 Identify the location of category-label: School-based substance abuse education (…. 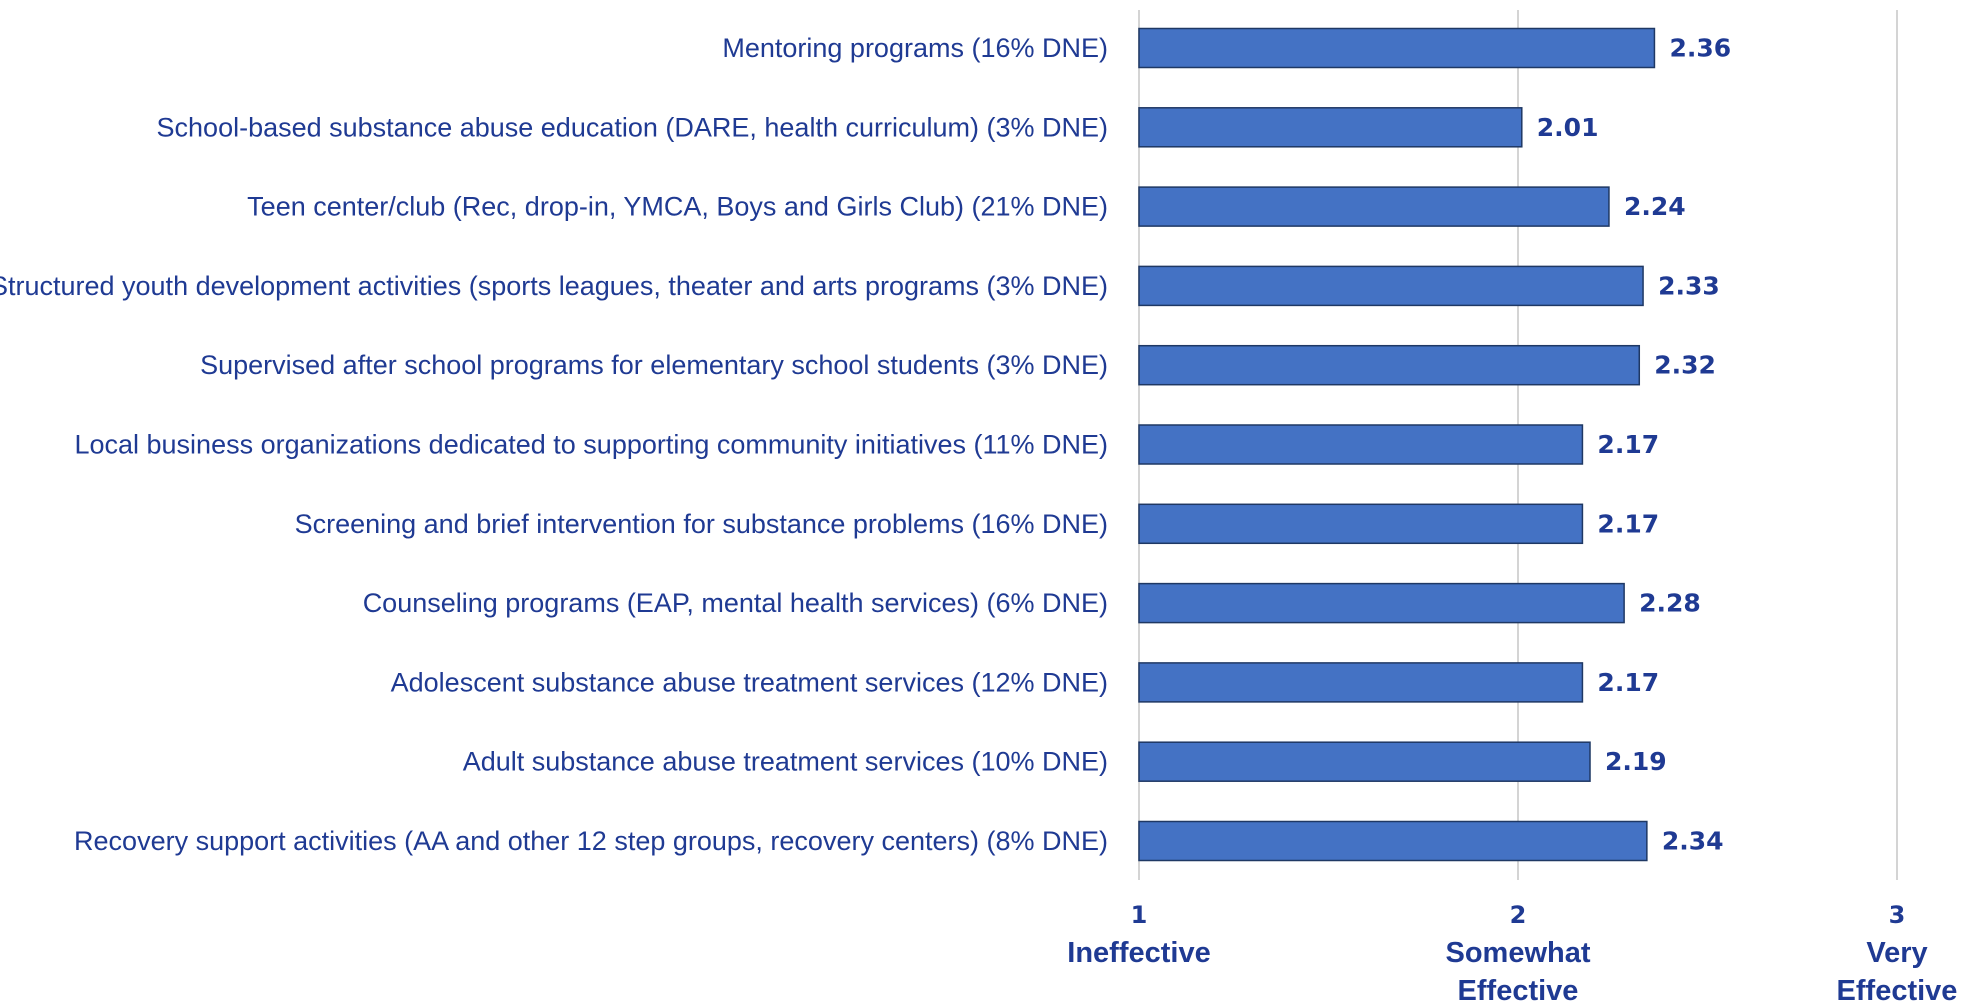
(632, 127).